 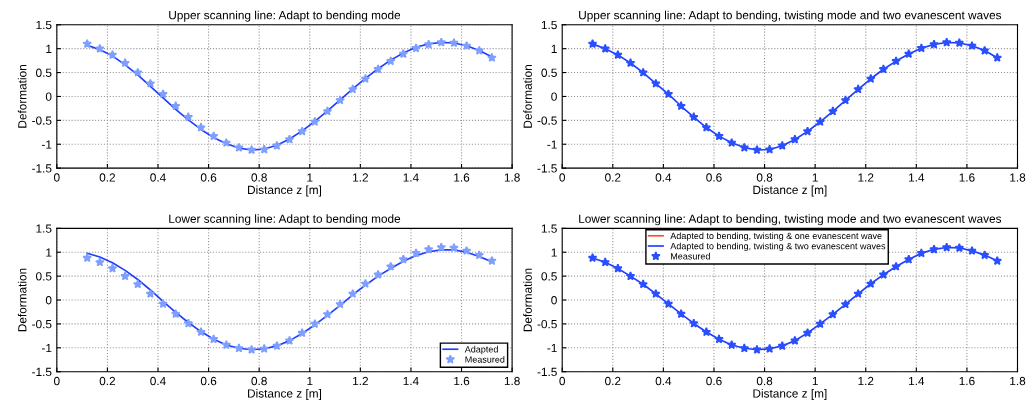 What do you see at coordinates (285, 16) in the screenshot?
I see `chart-title: Upper scanning line: Adapt to bending mode` at bounding box center [285, 16].